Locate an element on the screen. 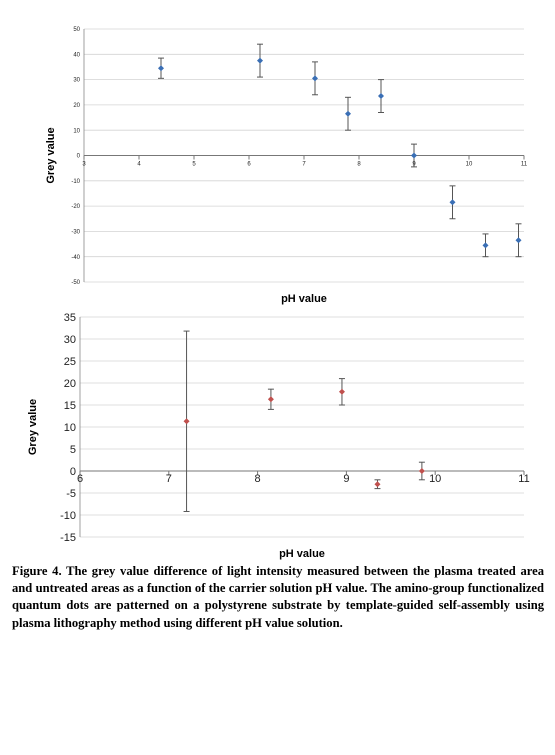 The width and height of the screenshot is (555, 755). y-tick-label: 25 is located at coordinates (70, 362).